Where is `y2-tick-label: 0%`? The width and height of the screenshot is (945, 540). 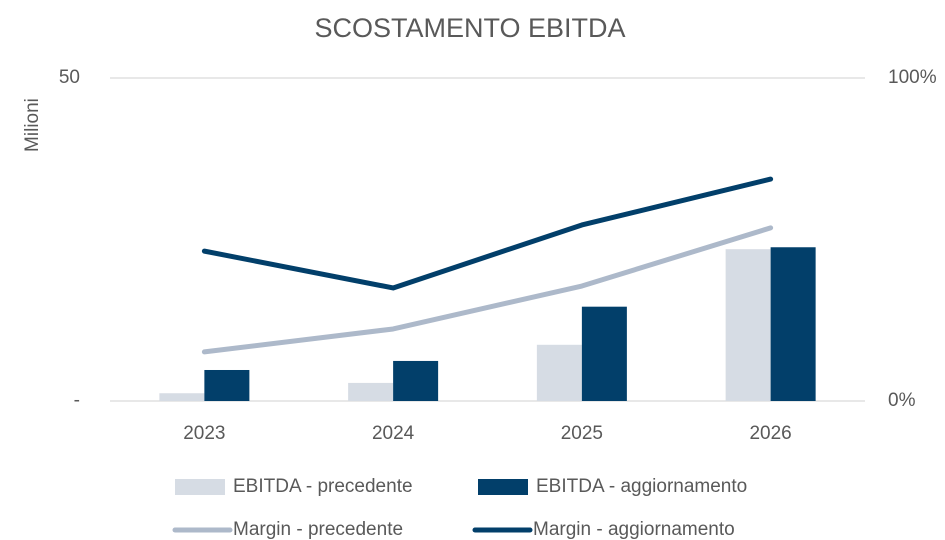
y2-tick-label: 0% is located at coordinates (902, 400).